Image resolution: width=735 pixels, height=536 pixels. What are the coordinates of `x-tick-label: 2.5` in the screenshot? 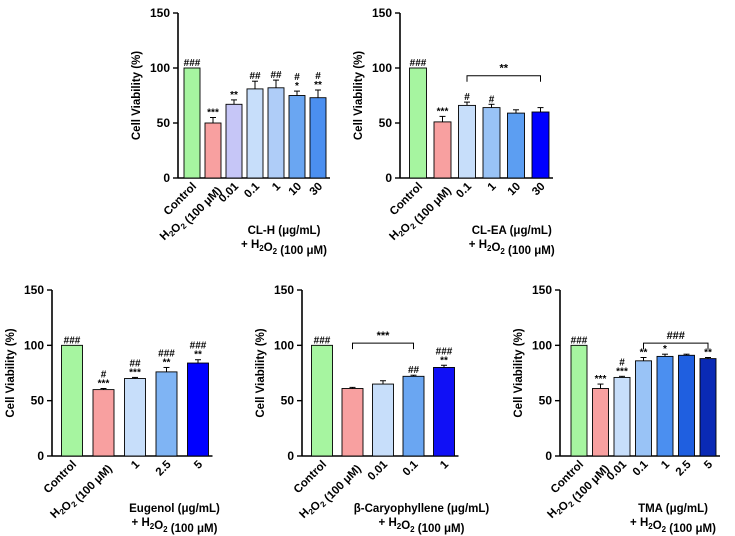 It's located at (684, 468).